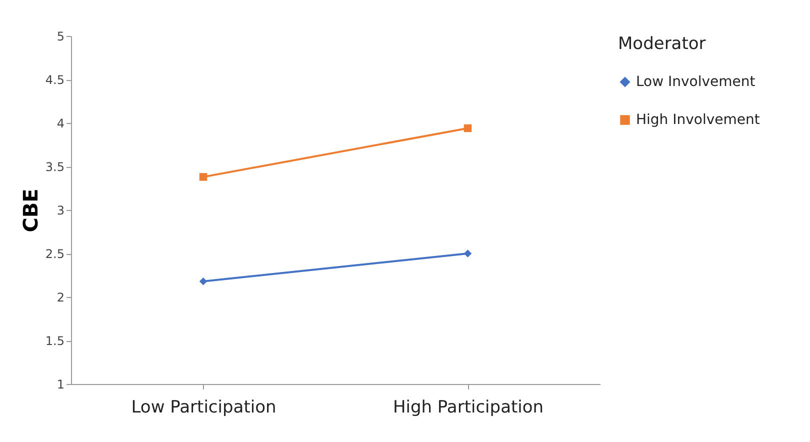 Image resolution: width=810 pixels, height=442 pixels. Describe the element at coordinates (54, 167) in the screenshot. I see `y-tick-label: 3.5` at that location.